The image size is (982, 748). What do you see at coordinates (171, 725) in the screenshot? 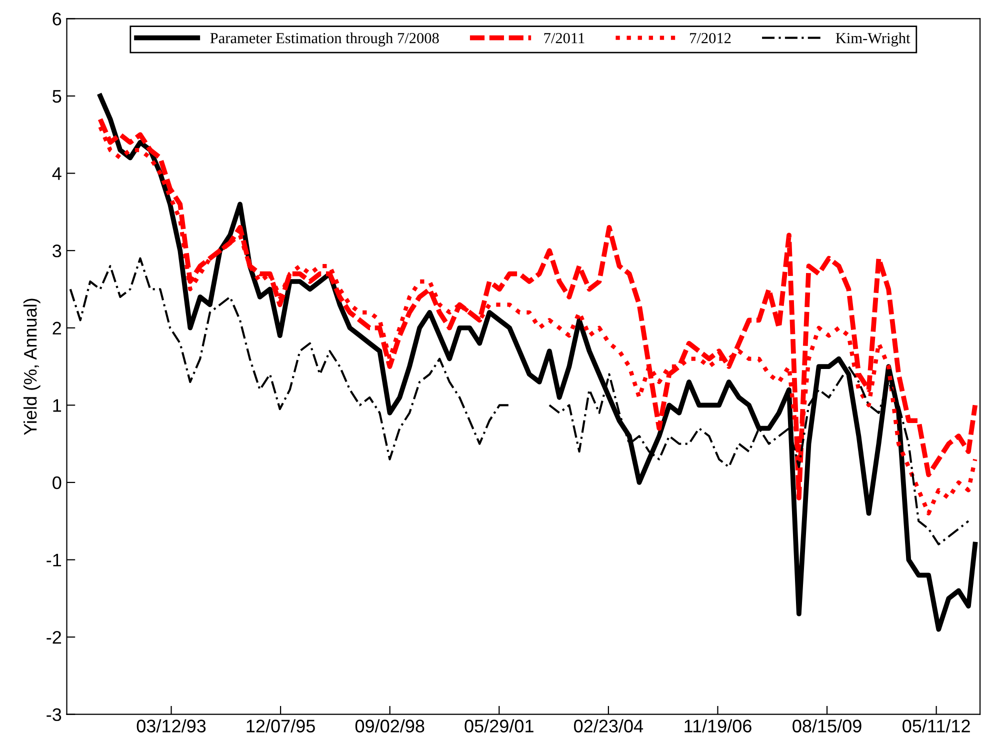
I see `x-tick-label: 03/12/93` at bounding box center [171, 725].